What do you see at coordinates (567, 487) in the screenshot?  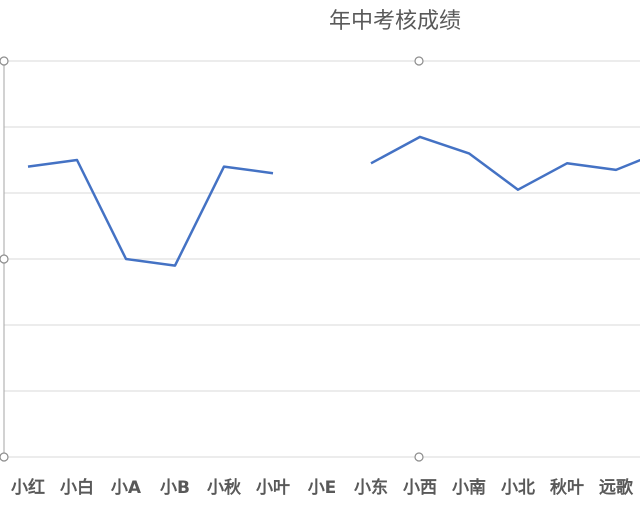 I see `x-tick-label: 秋叶` at bounding box center [567, 487].